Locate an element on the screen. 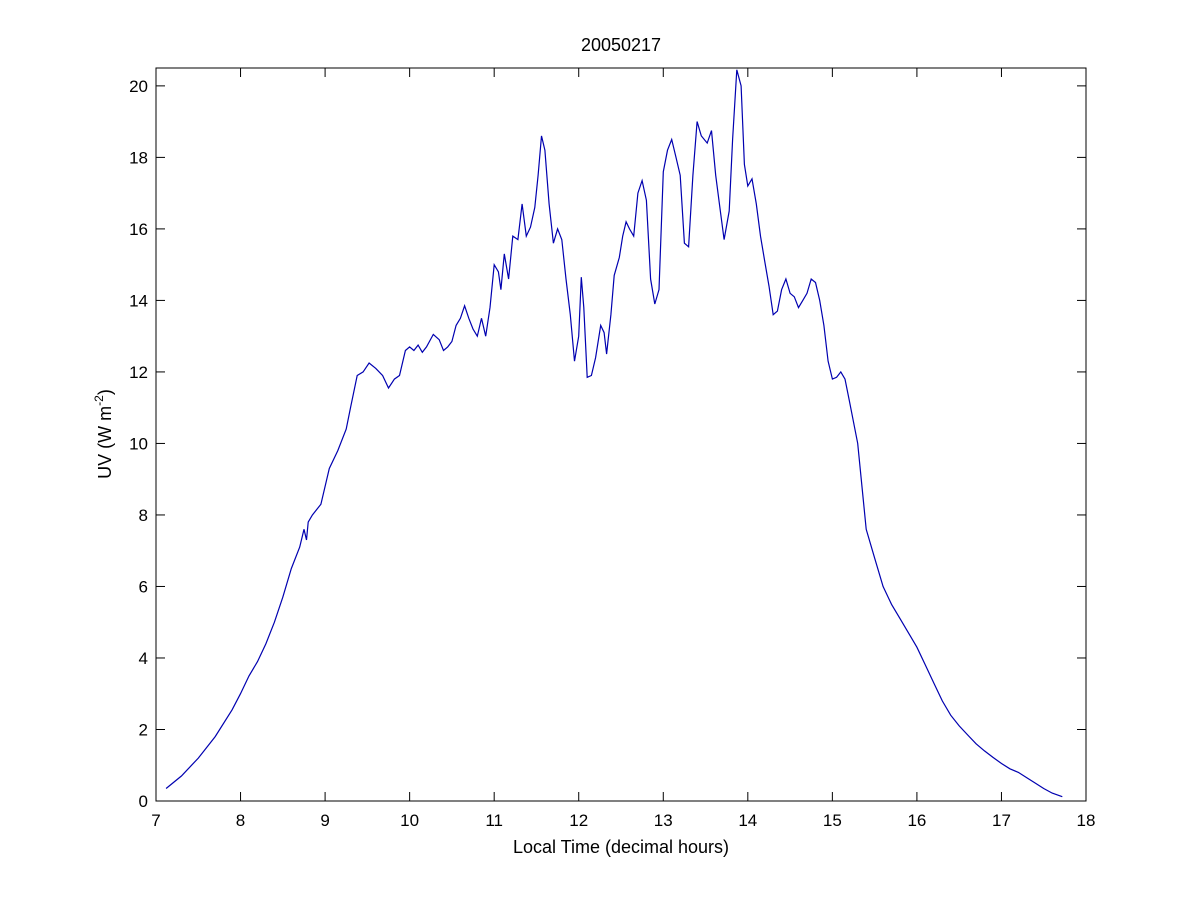 The width and height of the screenshot is (1200, 900). y-axis-label-close: ) is located at coordinates (105, 392).